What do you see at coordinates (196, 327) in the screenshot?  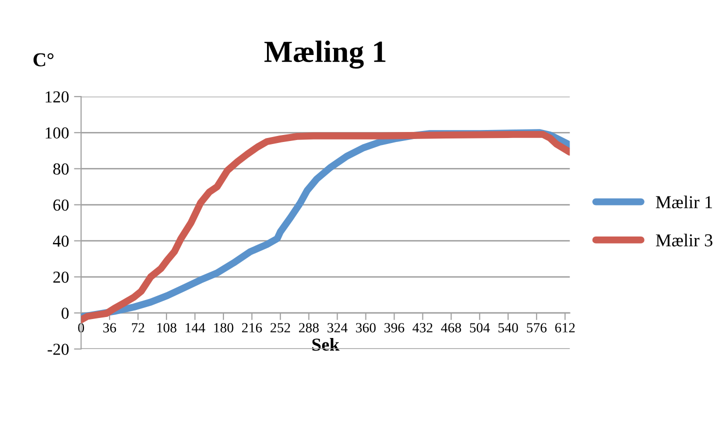 I see `x-tick-label: 144` at bounding box center [196, 327].